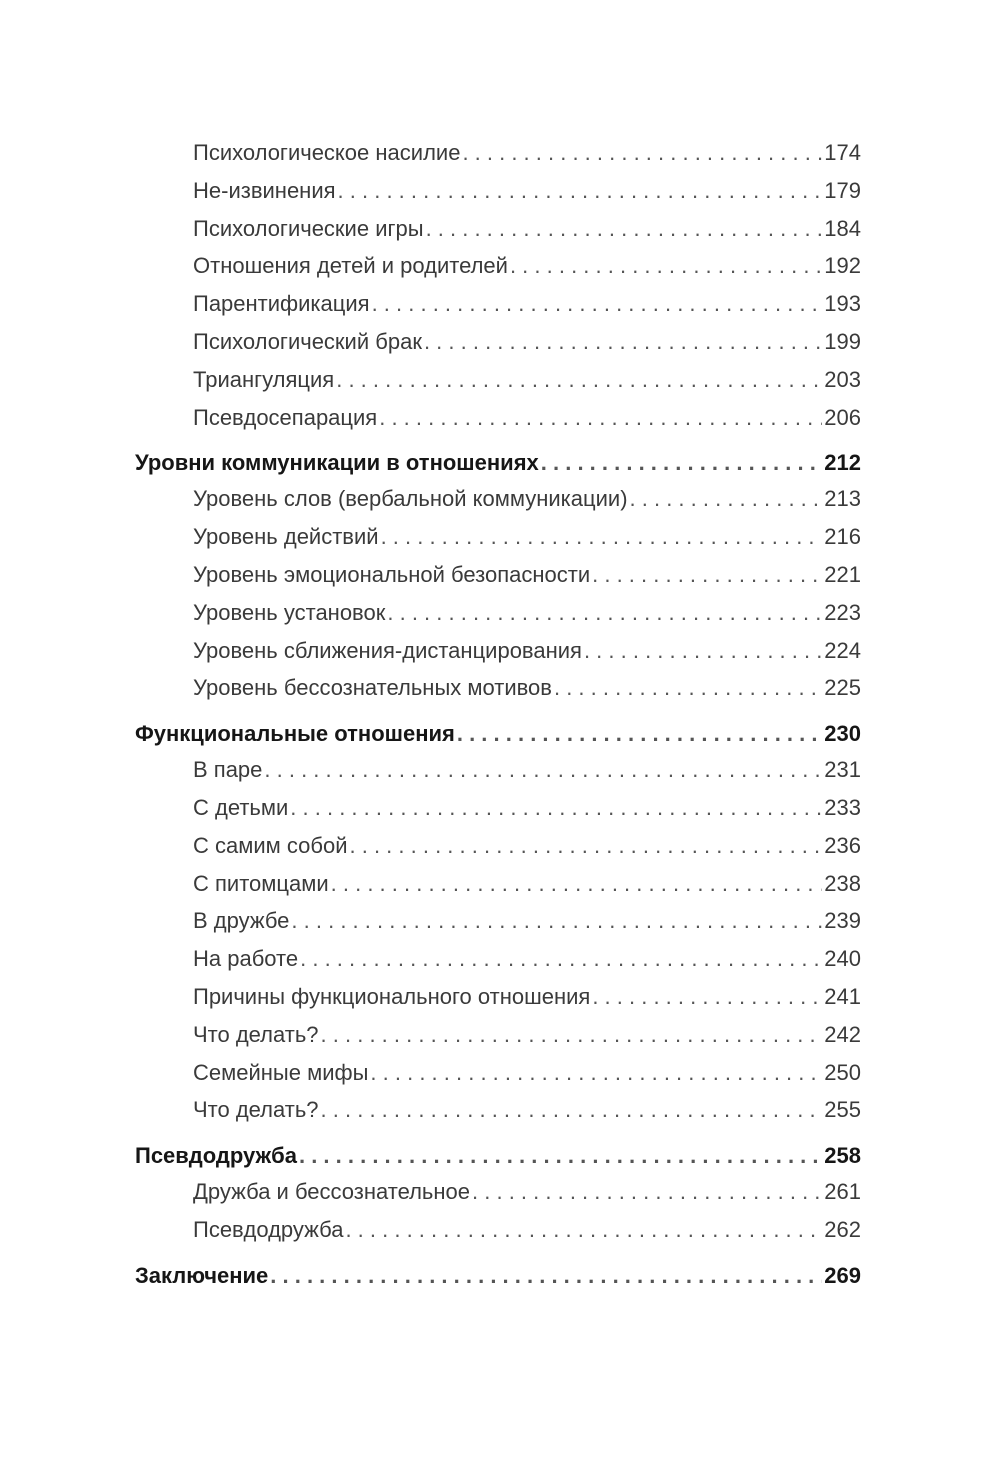  Describe the element at coordinates (392, 574) in the screenshot. I see `entry-title: Уровень эмоциональной безопасности` at that location.